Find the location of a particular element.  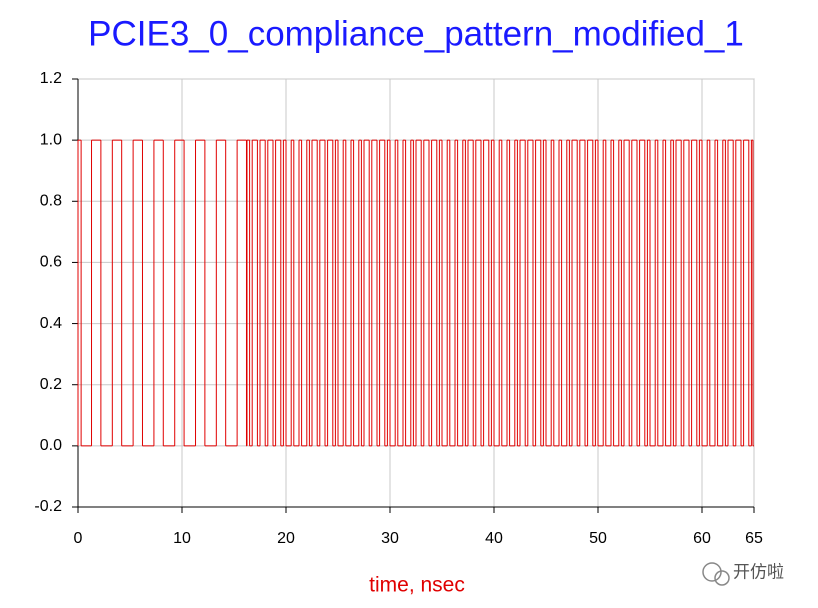

x-axis-label: time, nsec is located at coordinates (417, 585).